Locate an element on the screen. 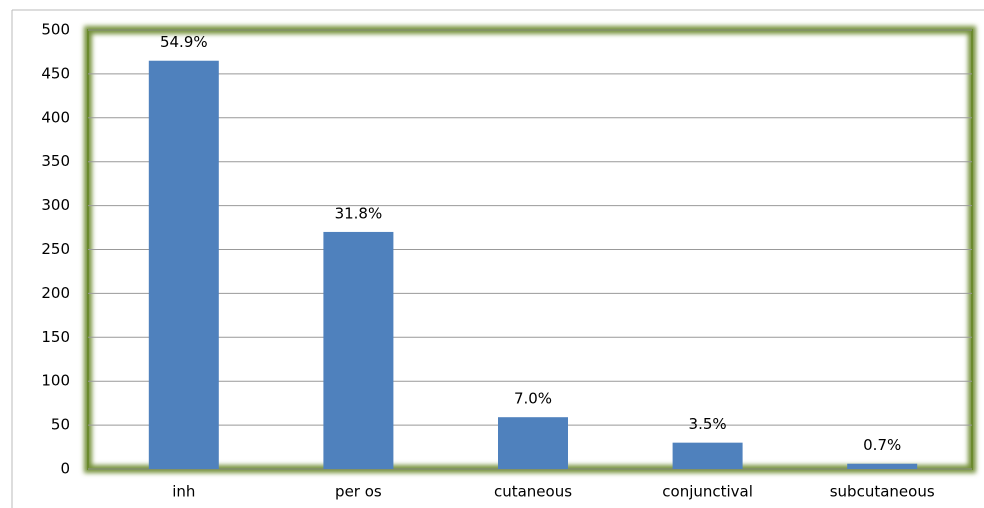 This screenshot has width=984, height=508. x-tick-label: per os is located at coordinates (358, 492).